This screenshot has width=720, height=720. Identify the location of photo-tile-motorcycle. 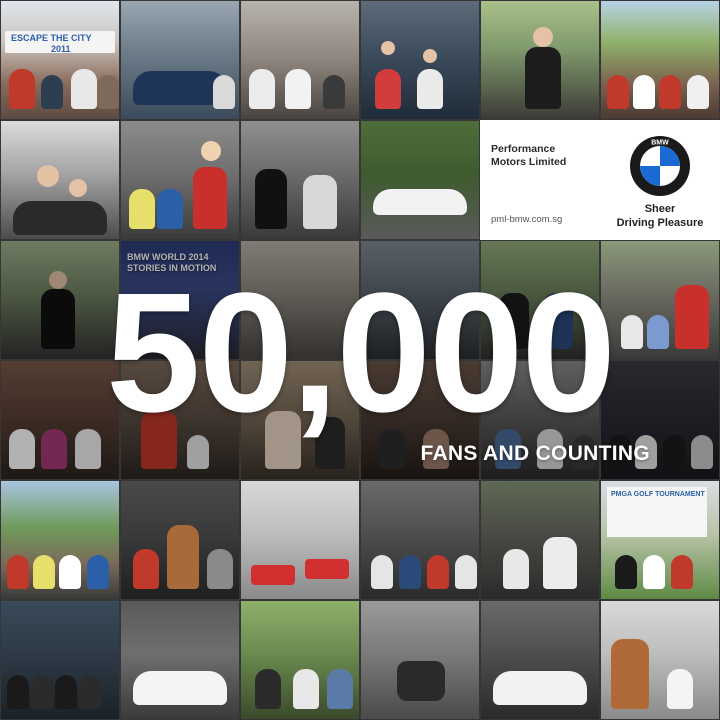
(420, 660).